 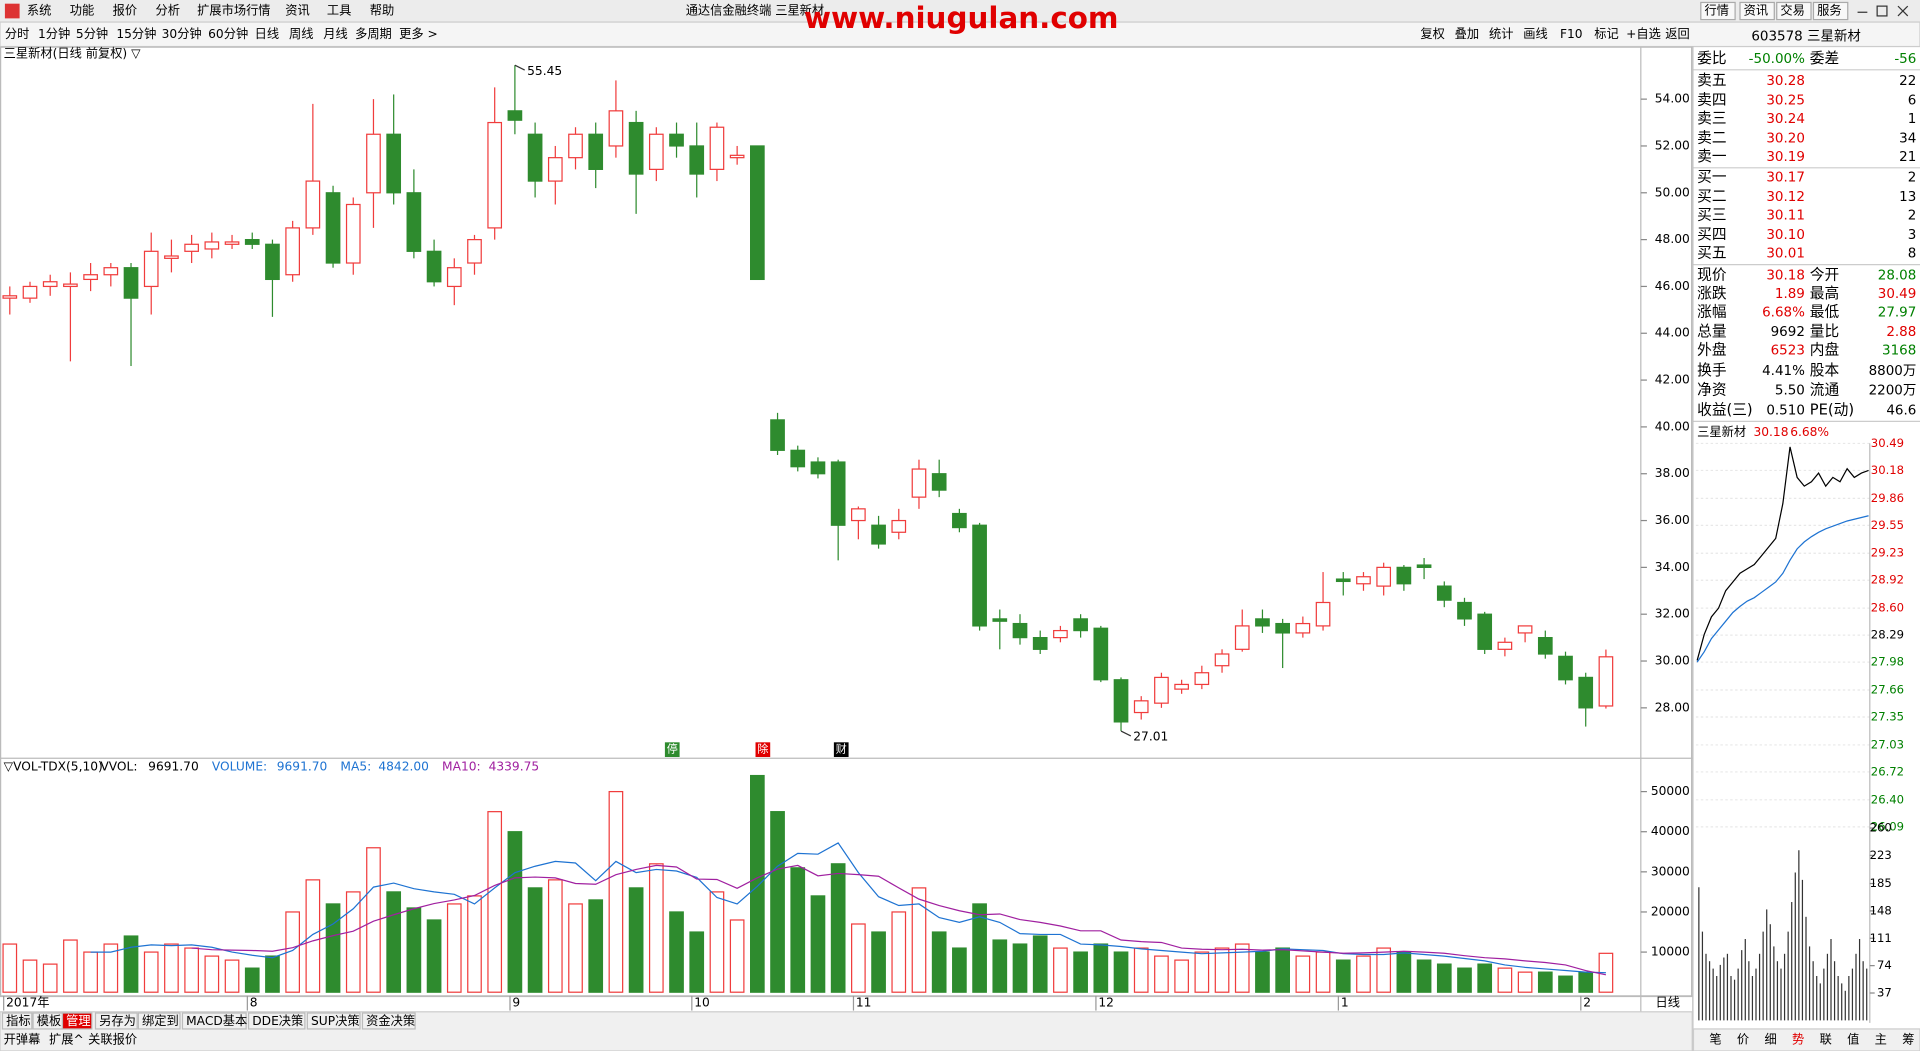 I want to click on period-tab: 60分钟, so click(x=228, y=33).